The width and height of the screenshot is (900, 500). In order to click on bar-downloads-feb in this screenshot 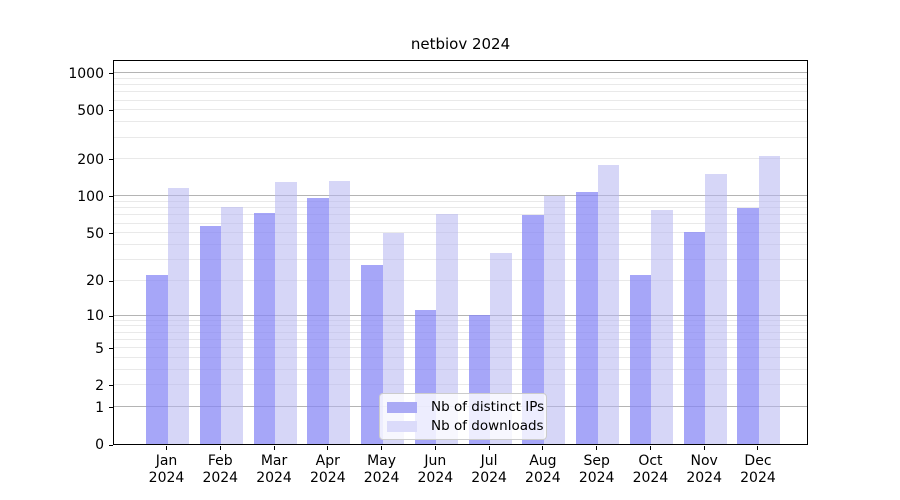, I will do `click(232, 325)`.